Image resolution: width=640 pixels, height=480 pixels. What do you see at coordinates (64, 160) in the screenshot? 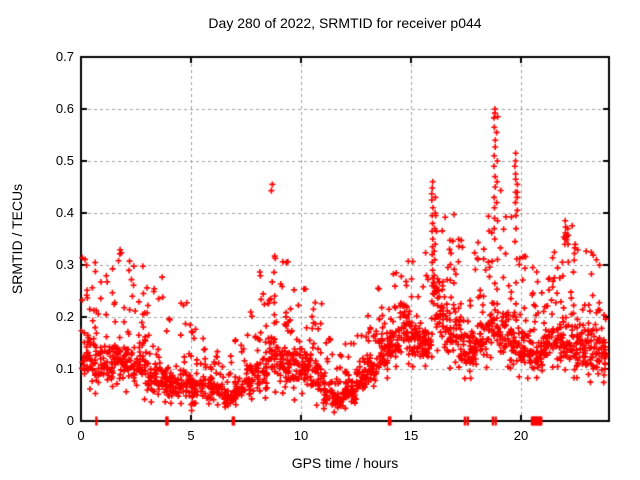
I see `y-tick-label: 0.5` at bounding box center [64, 160].